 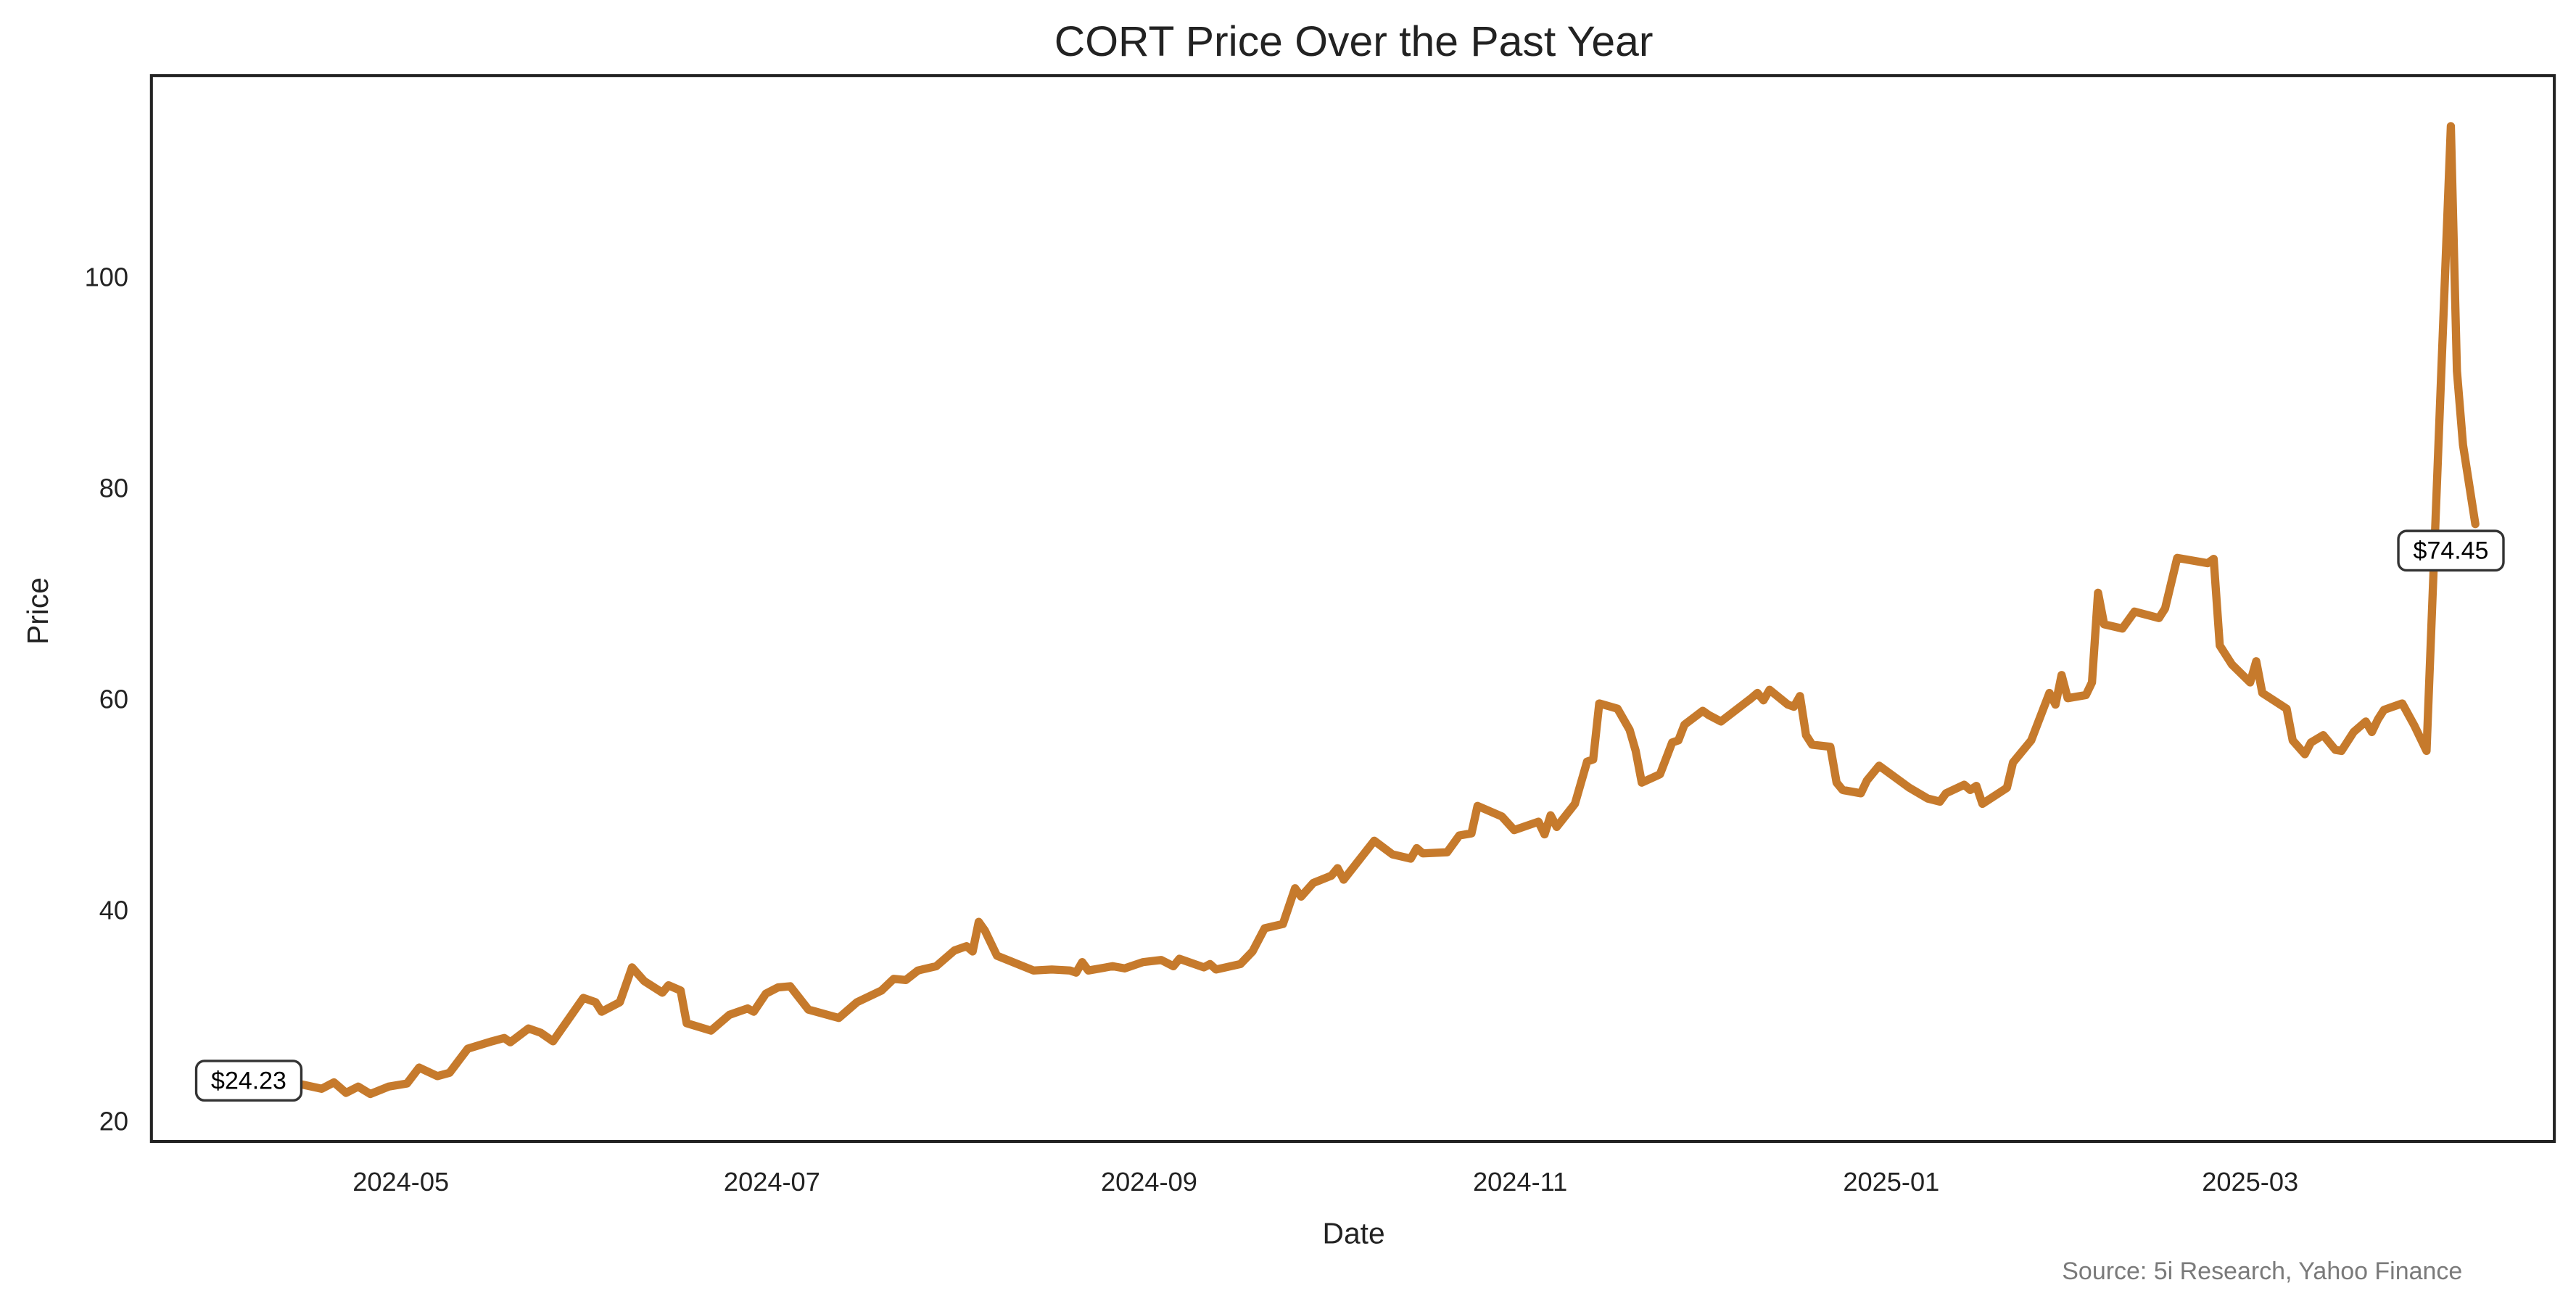 I want to click on x-axis-label: Date, so click(x=1354, y=1233).